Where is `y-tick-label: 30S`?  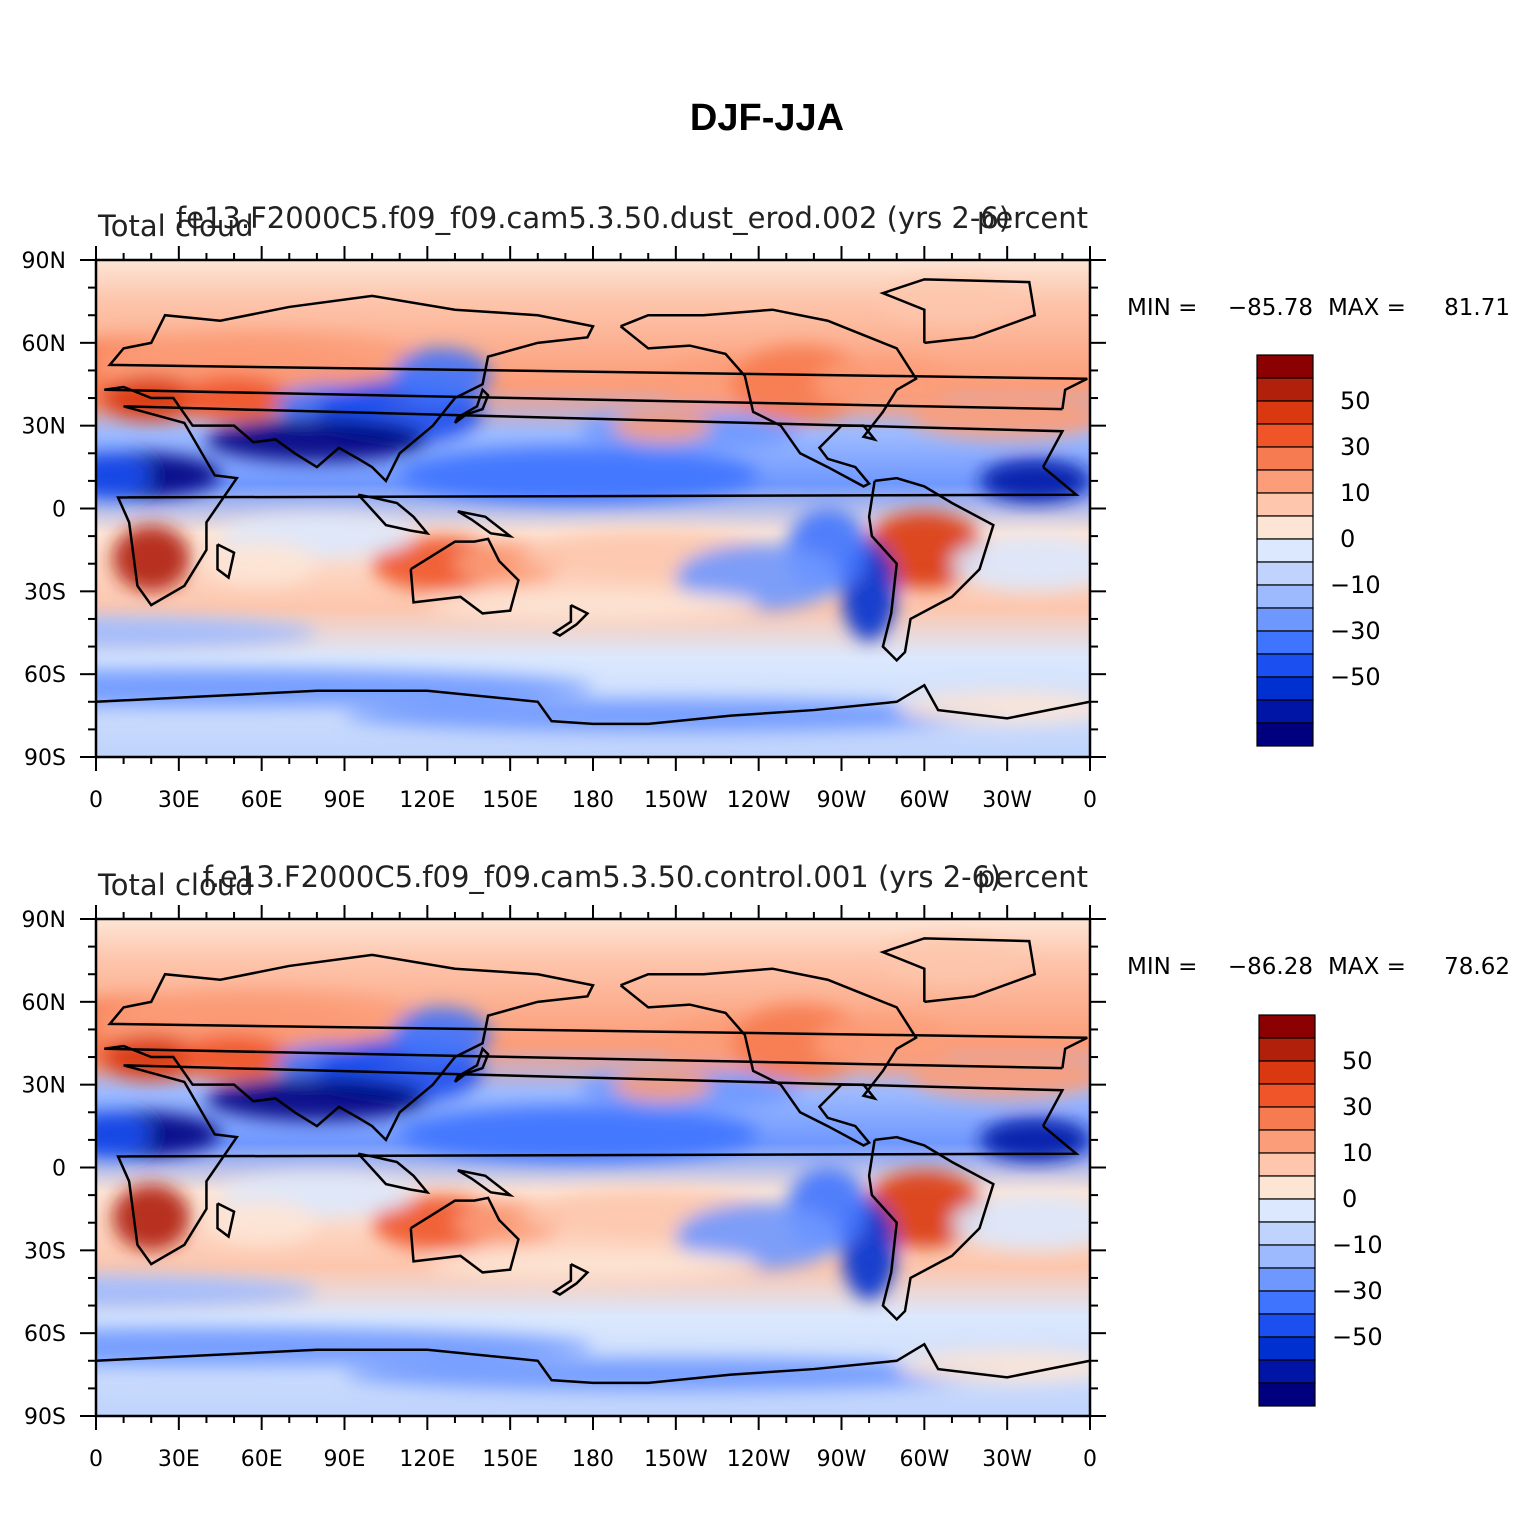 y-tick-label: 30S is located at coordinates (45, 592).